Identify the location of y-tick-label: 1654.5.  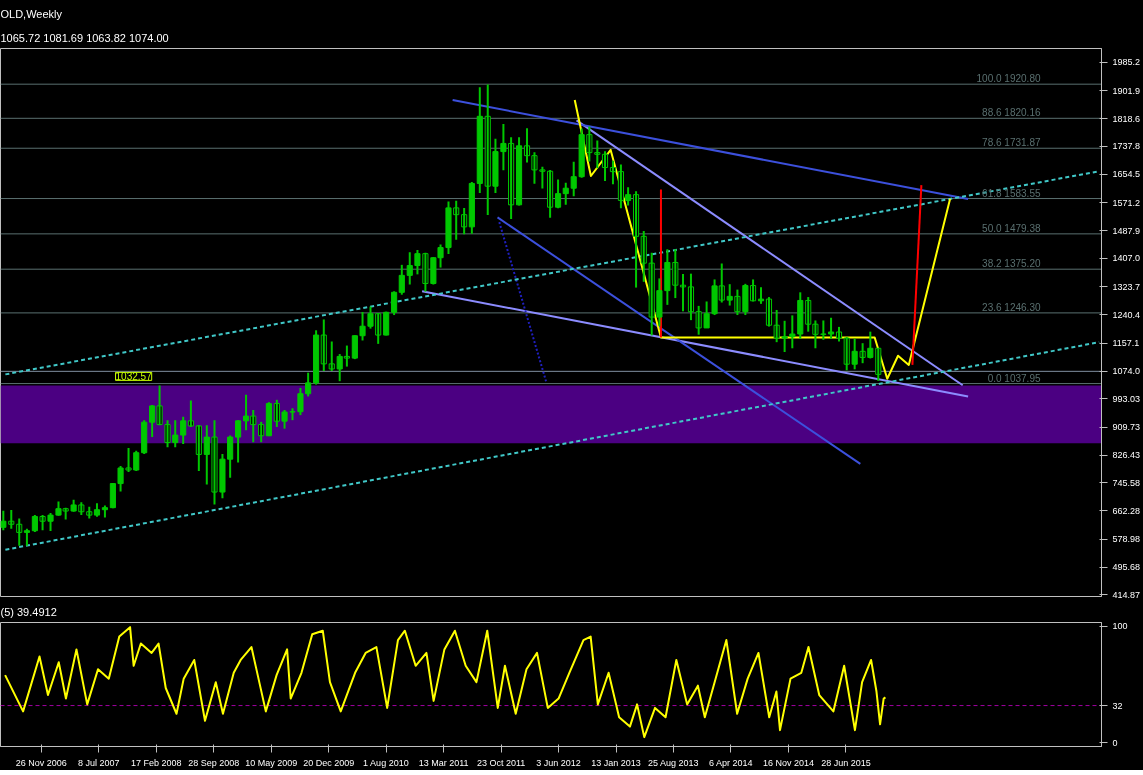
(1126, 174).